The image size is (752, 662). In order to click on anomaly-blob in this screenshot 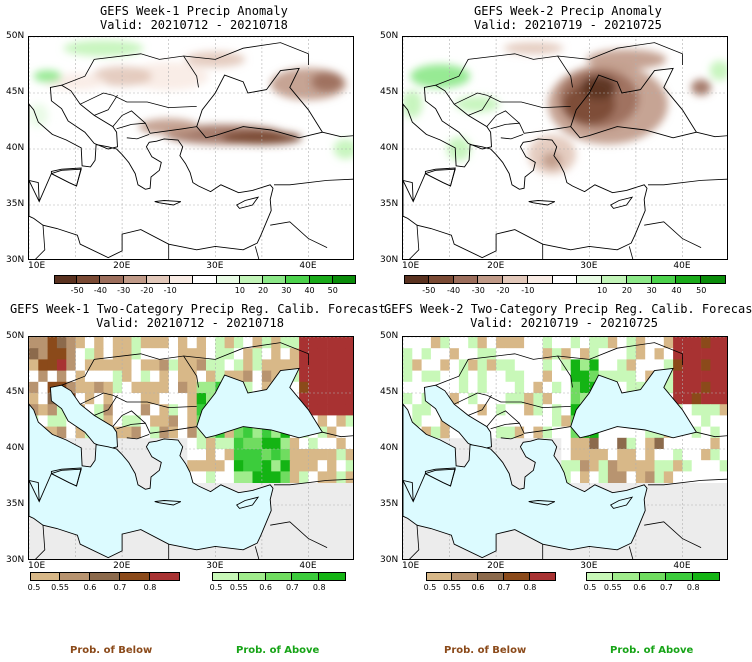, I will do `click(327, 81)`.